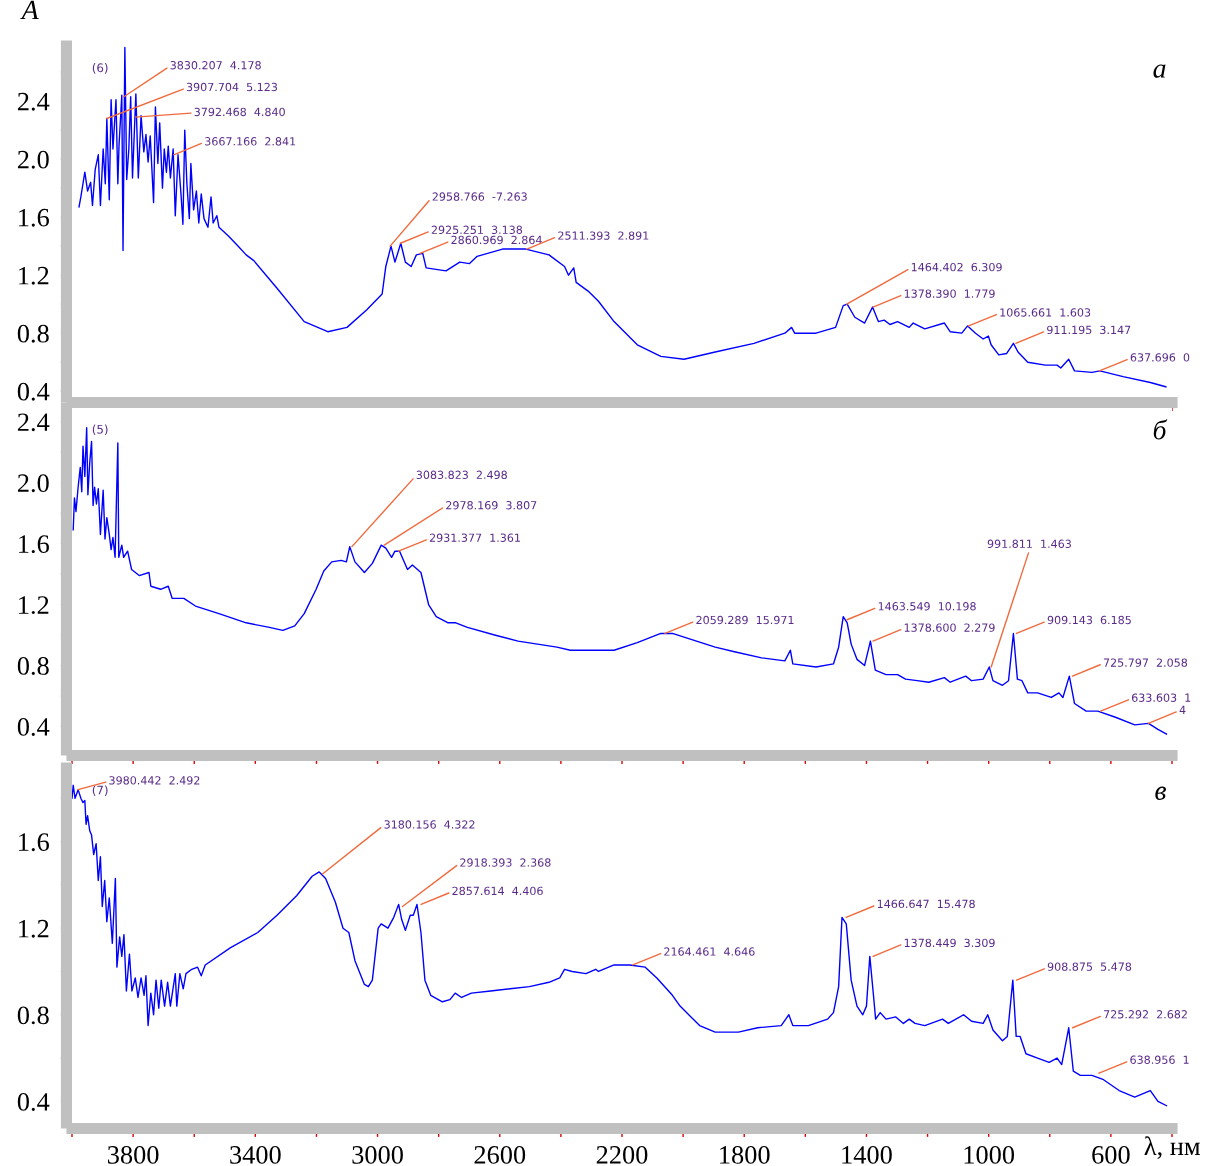 The image size is (1216, 1166). Describe the element at coordinates (1160, 429) in the screenshot. I see `chart-title: б` at that location.